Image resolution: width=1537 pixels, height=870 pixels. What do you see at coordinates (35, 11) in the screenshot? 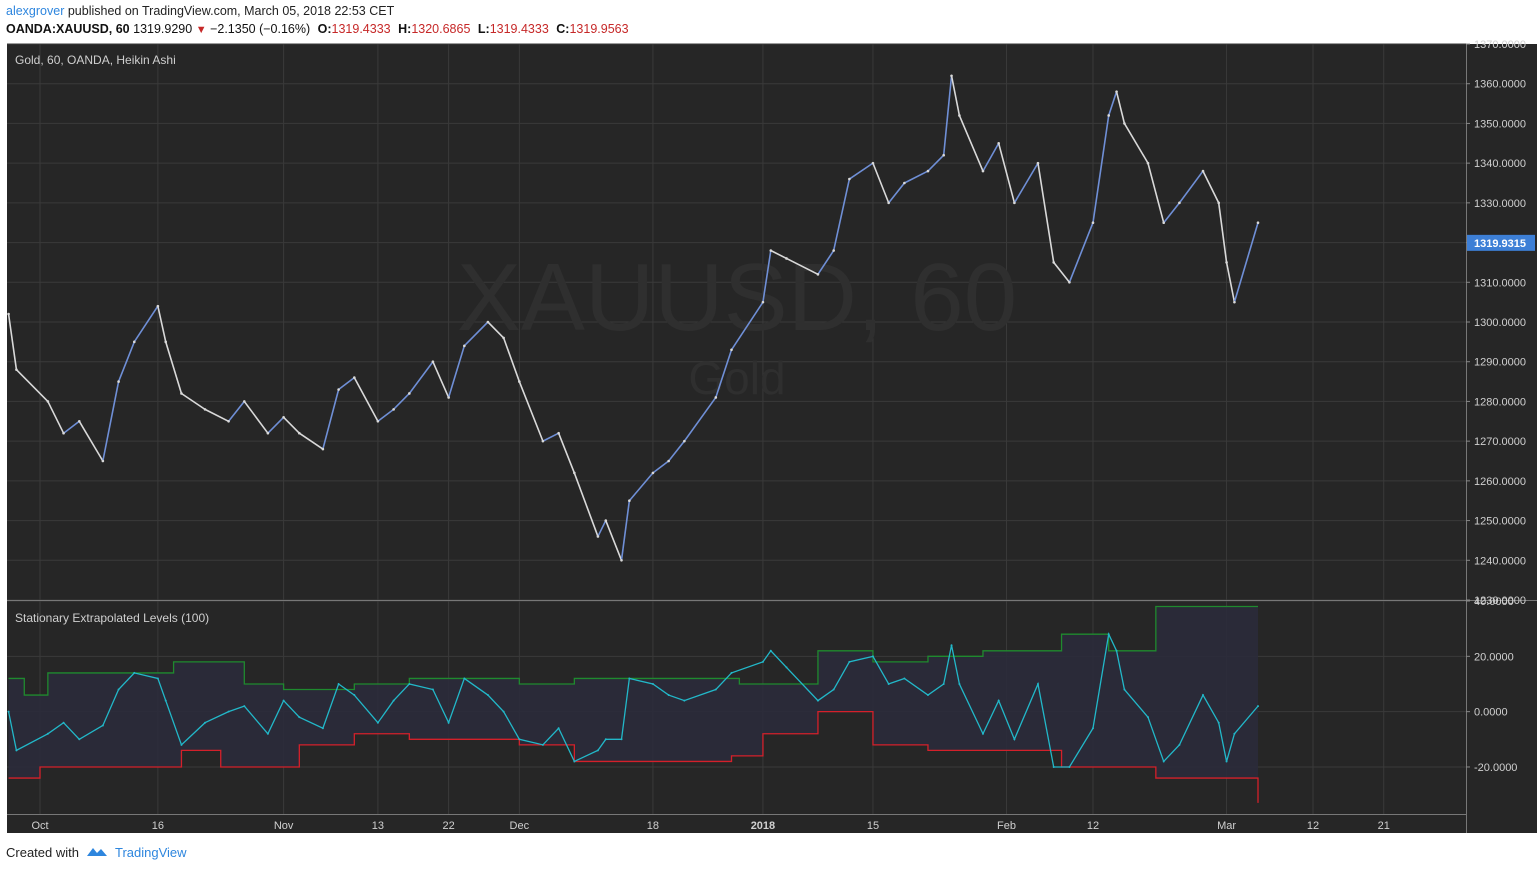
I see `author-link: alexgrover` at bounding box center [35, 11].